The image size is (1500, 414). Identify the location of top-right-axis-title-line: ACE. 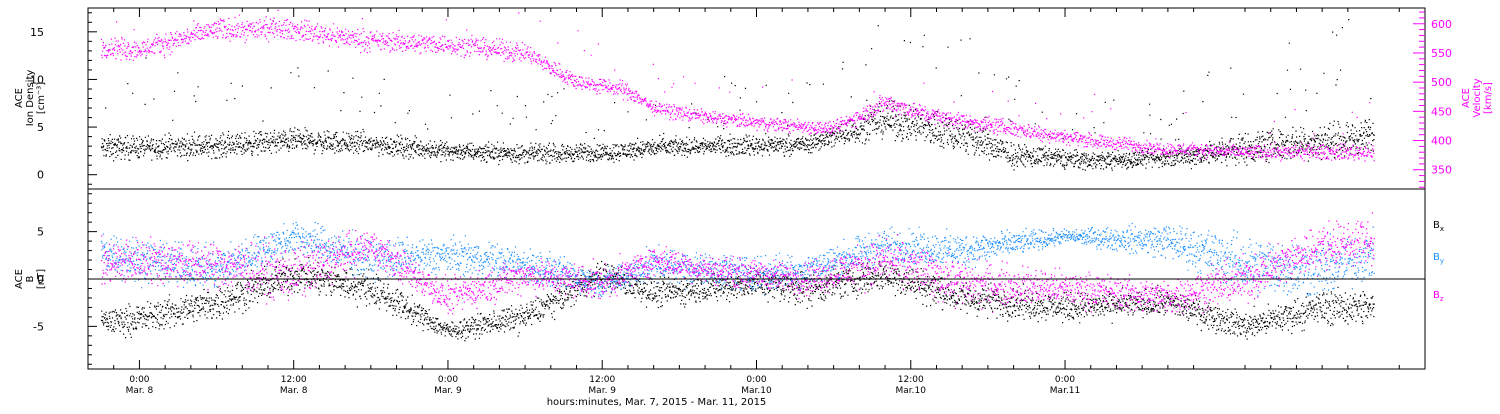
(1466, 98).